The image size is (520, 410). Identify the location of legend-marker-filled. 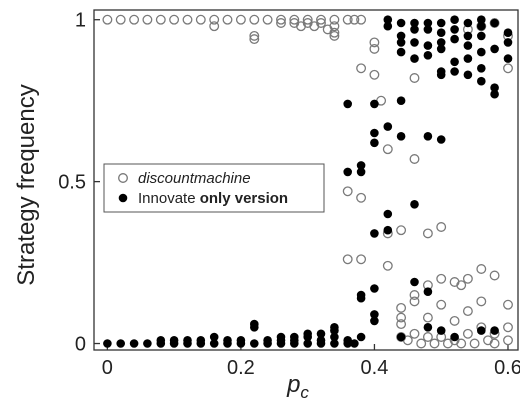
(123, 198).